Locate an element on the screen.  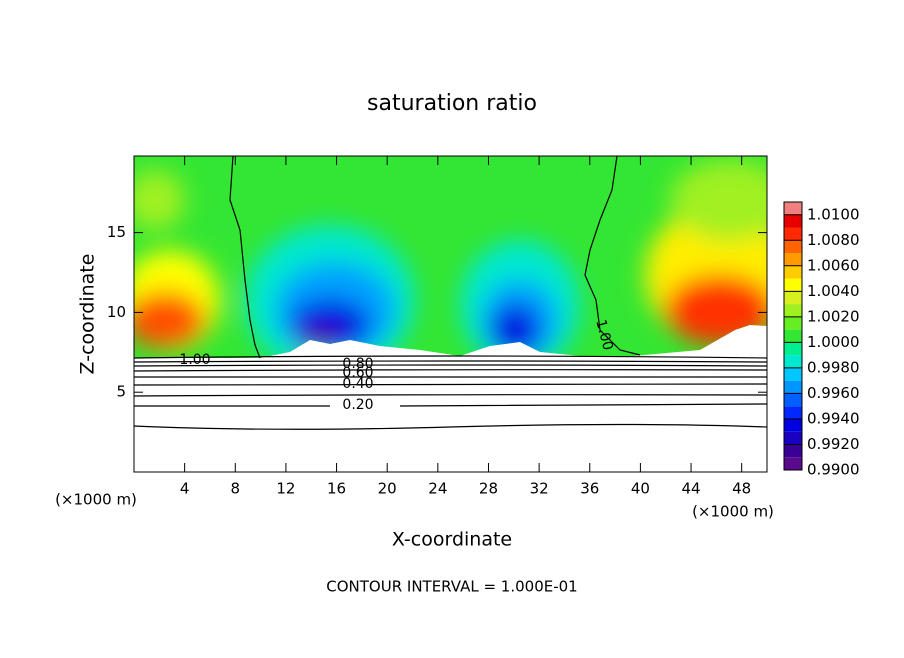
y-axis-label: Z-coordinate is located at coordinates (88, 314).